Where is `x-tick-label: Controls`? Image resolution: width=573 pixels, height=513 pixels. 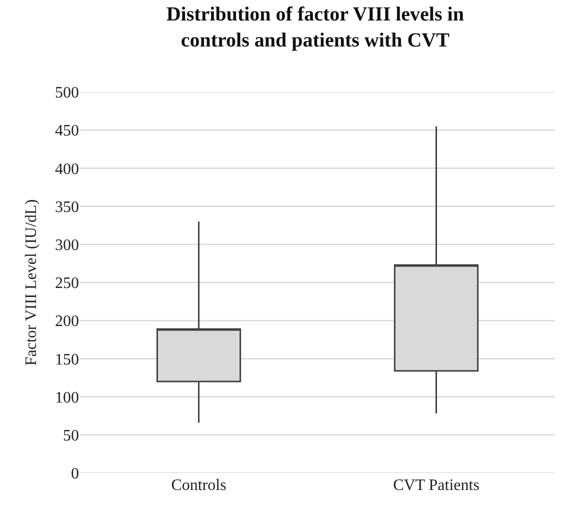
x-tick-label: Controls is located at coordinates (198, 485).